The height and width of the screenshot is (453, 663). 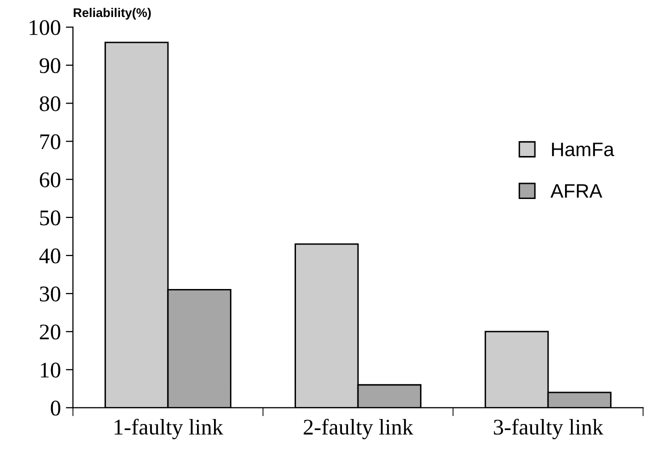 I want to click on y-tick-label: 0, so click(x=55, y=408).